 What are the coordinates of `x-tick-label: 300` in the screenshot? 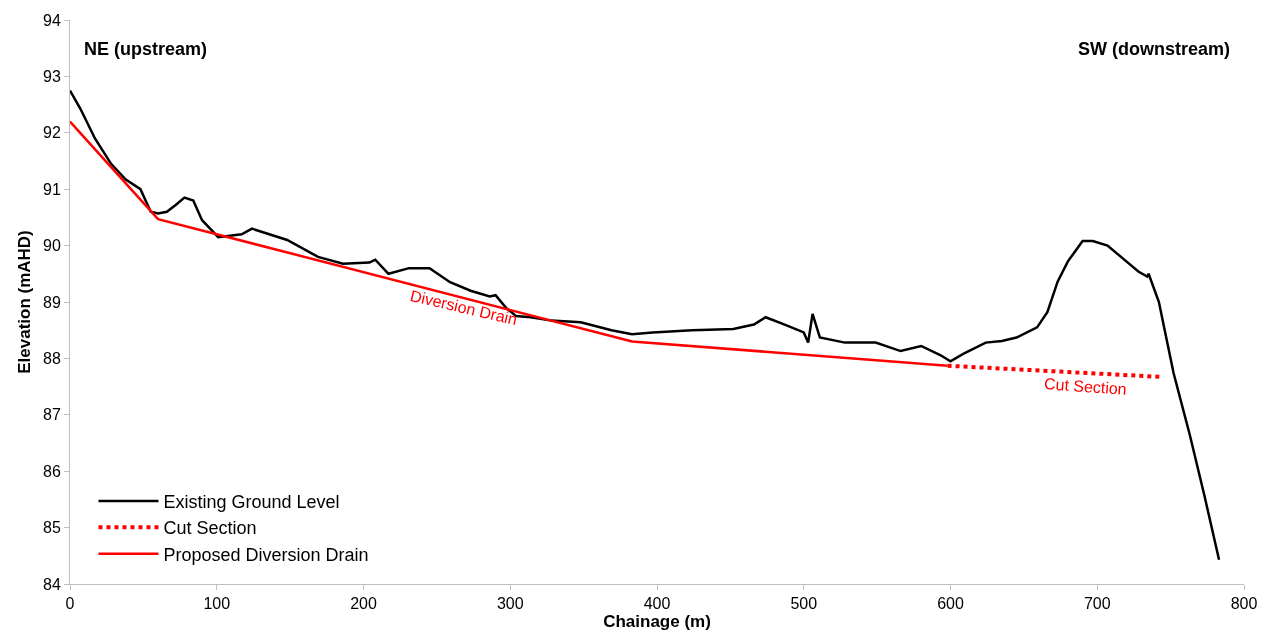 It's located at (510, 604).